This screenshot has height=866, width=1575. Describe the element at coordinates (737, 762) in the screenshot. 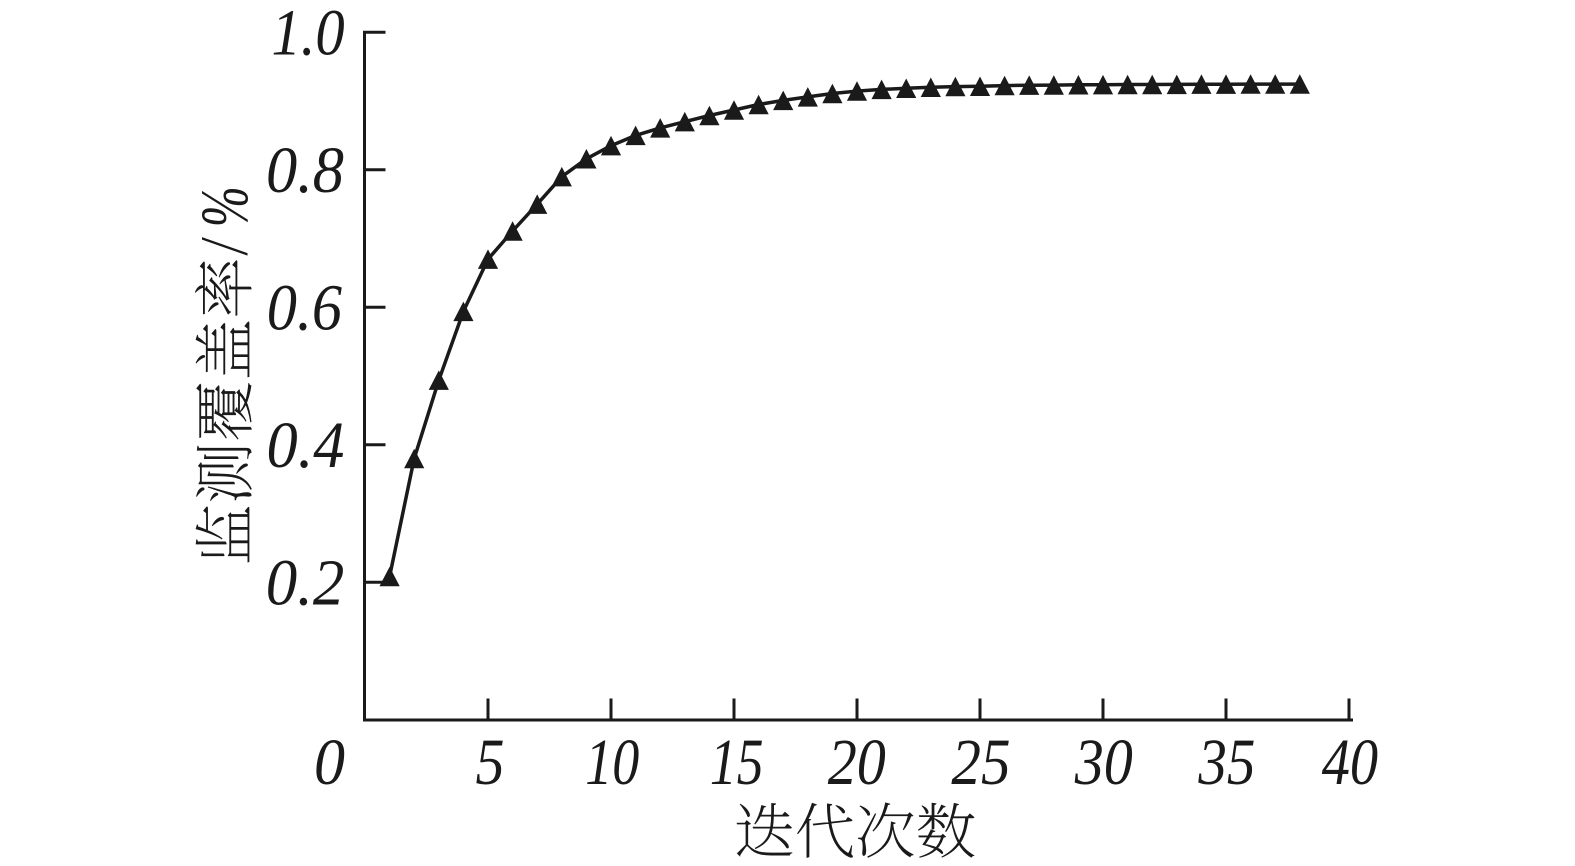

I see `svg-text: 15` at that location.